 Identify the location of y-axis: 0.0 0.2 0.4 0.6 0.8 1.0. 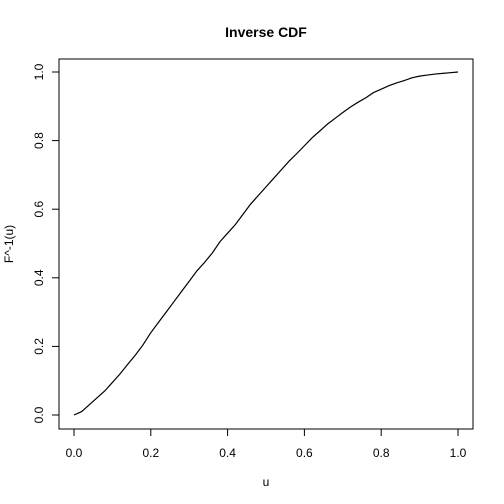
(46, 243).